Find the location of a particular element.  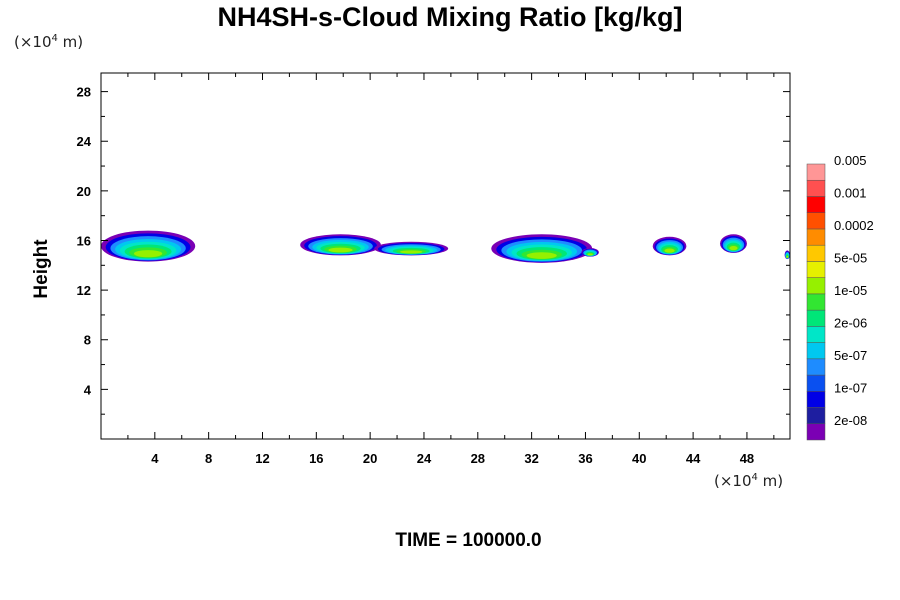

x-tick-label: 28 is located at coordinates (478, 458).